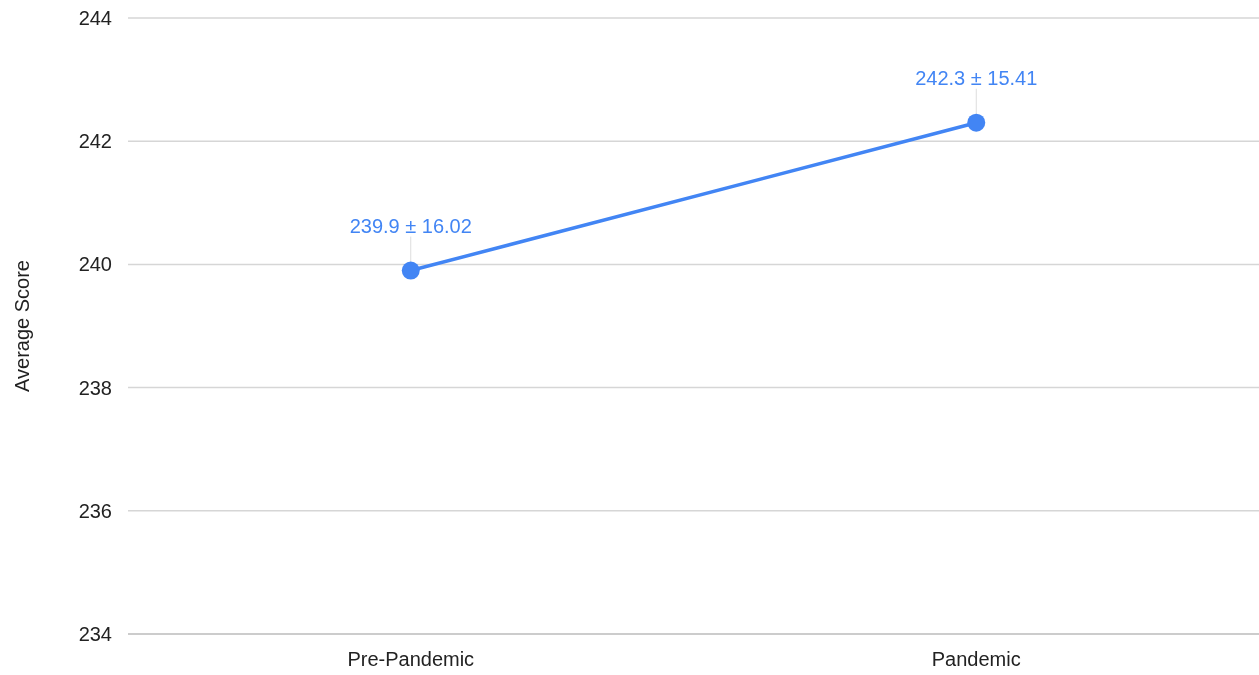 This screenshot has width=1259, height=675. Describe the element at coordinates (976, 77) in the screenshot. I see `data-label: 242.3 ± 15.41` at that location.